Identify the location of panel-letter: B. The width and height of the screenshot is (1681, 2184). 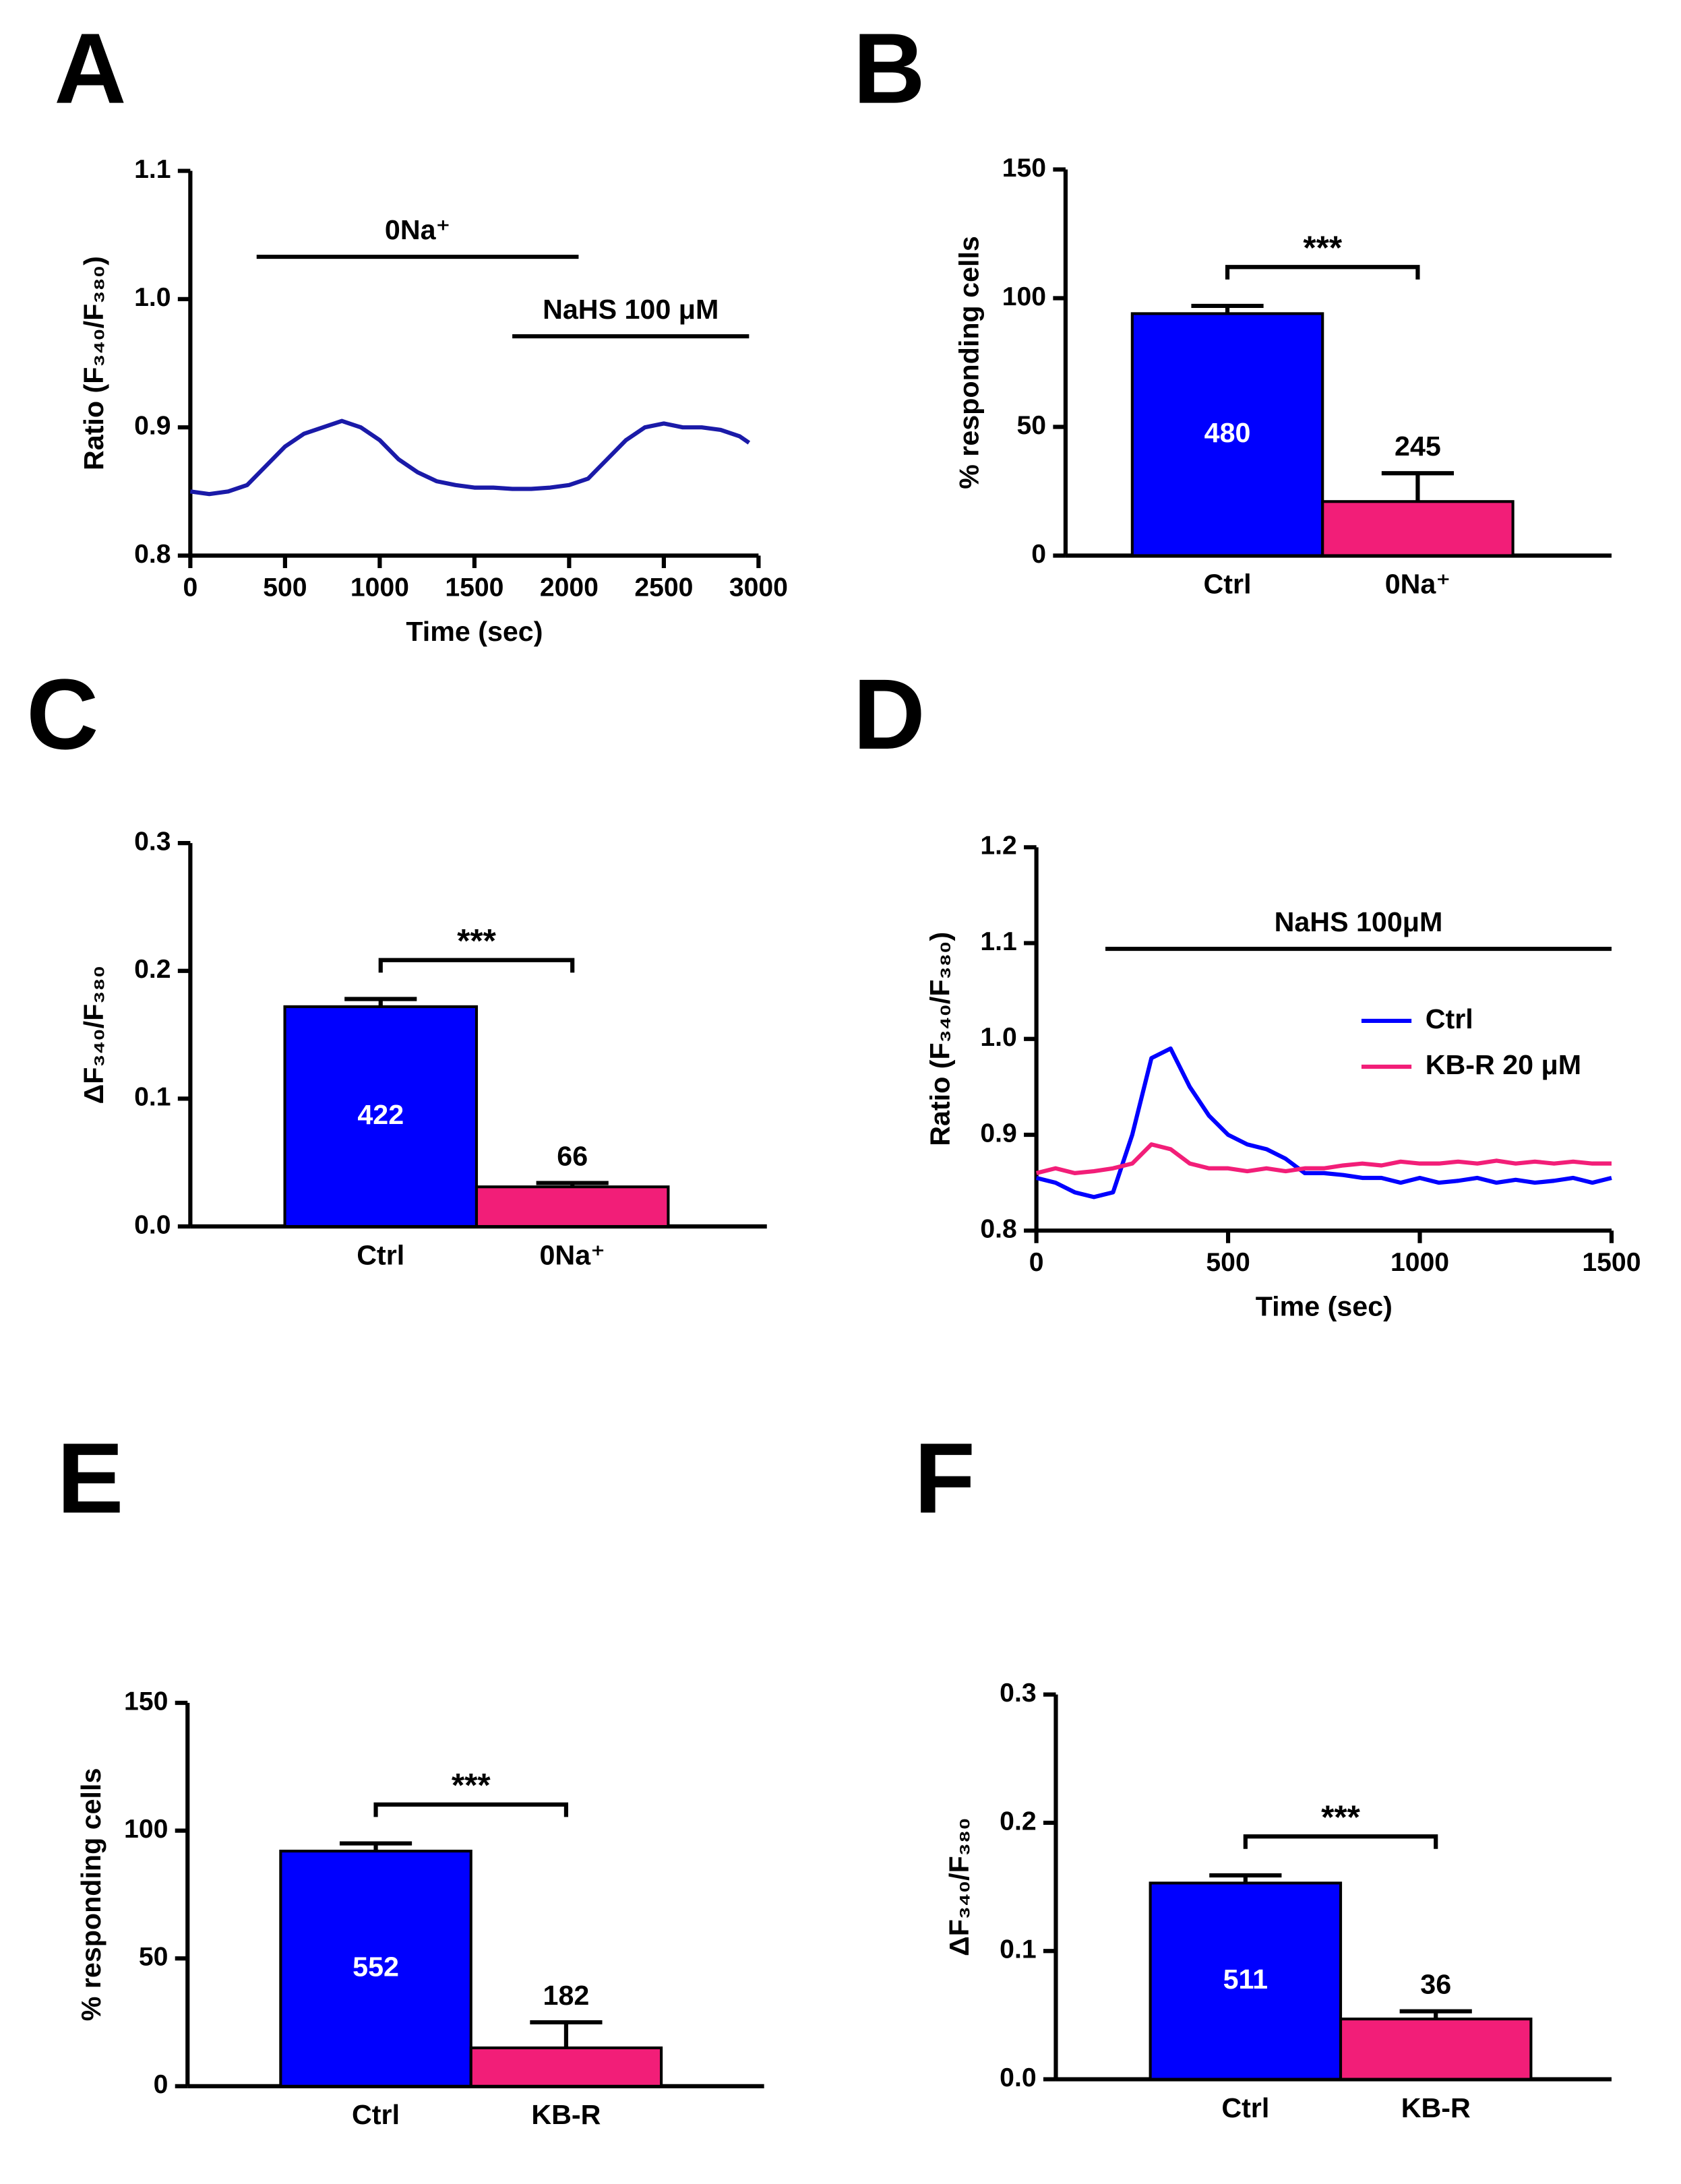
(889, 69).